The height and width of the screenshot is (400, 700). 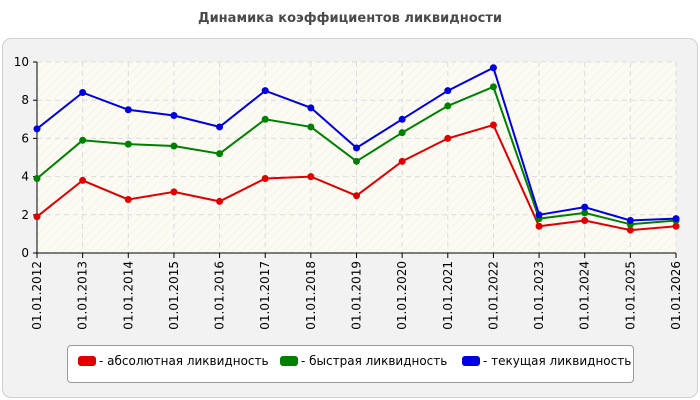 I want to click on y-tick-label: 8, so click(x=25, y=100).